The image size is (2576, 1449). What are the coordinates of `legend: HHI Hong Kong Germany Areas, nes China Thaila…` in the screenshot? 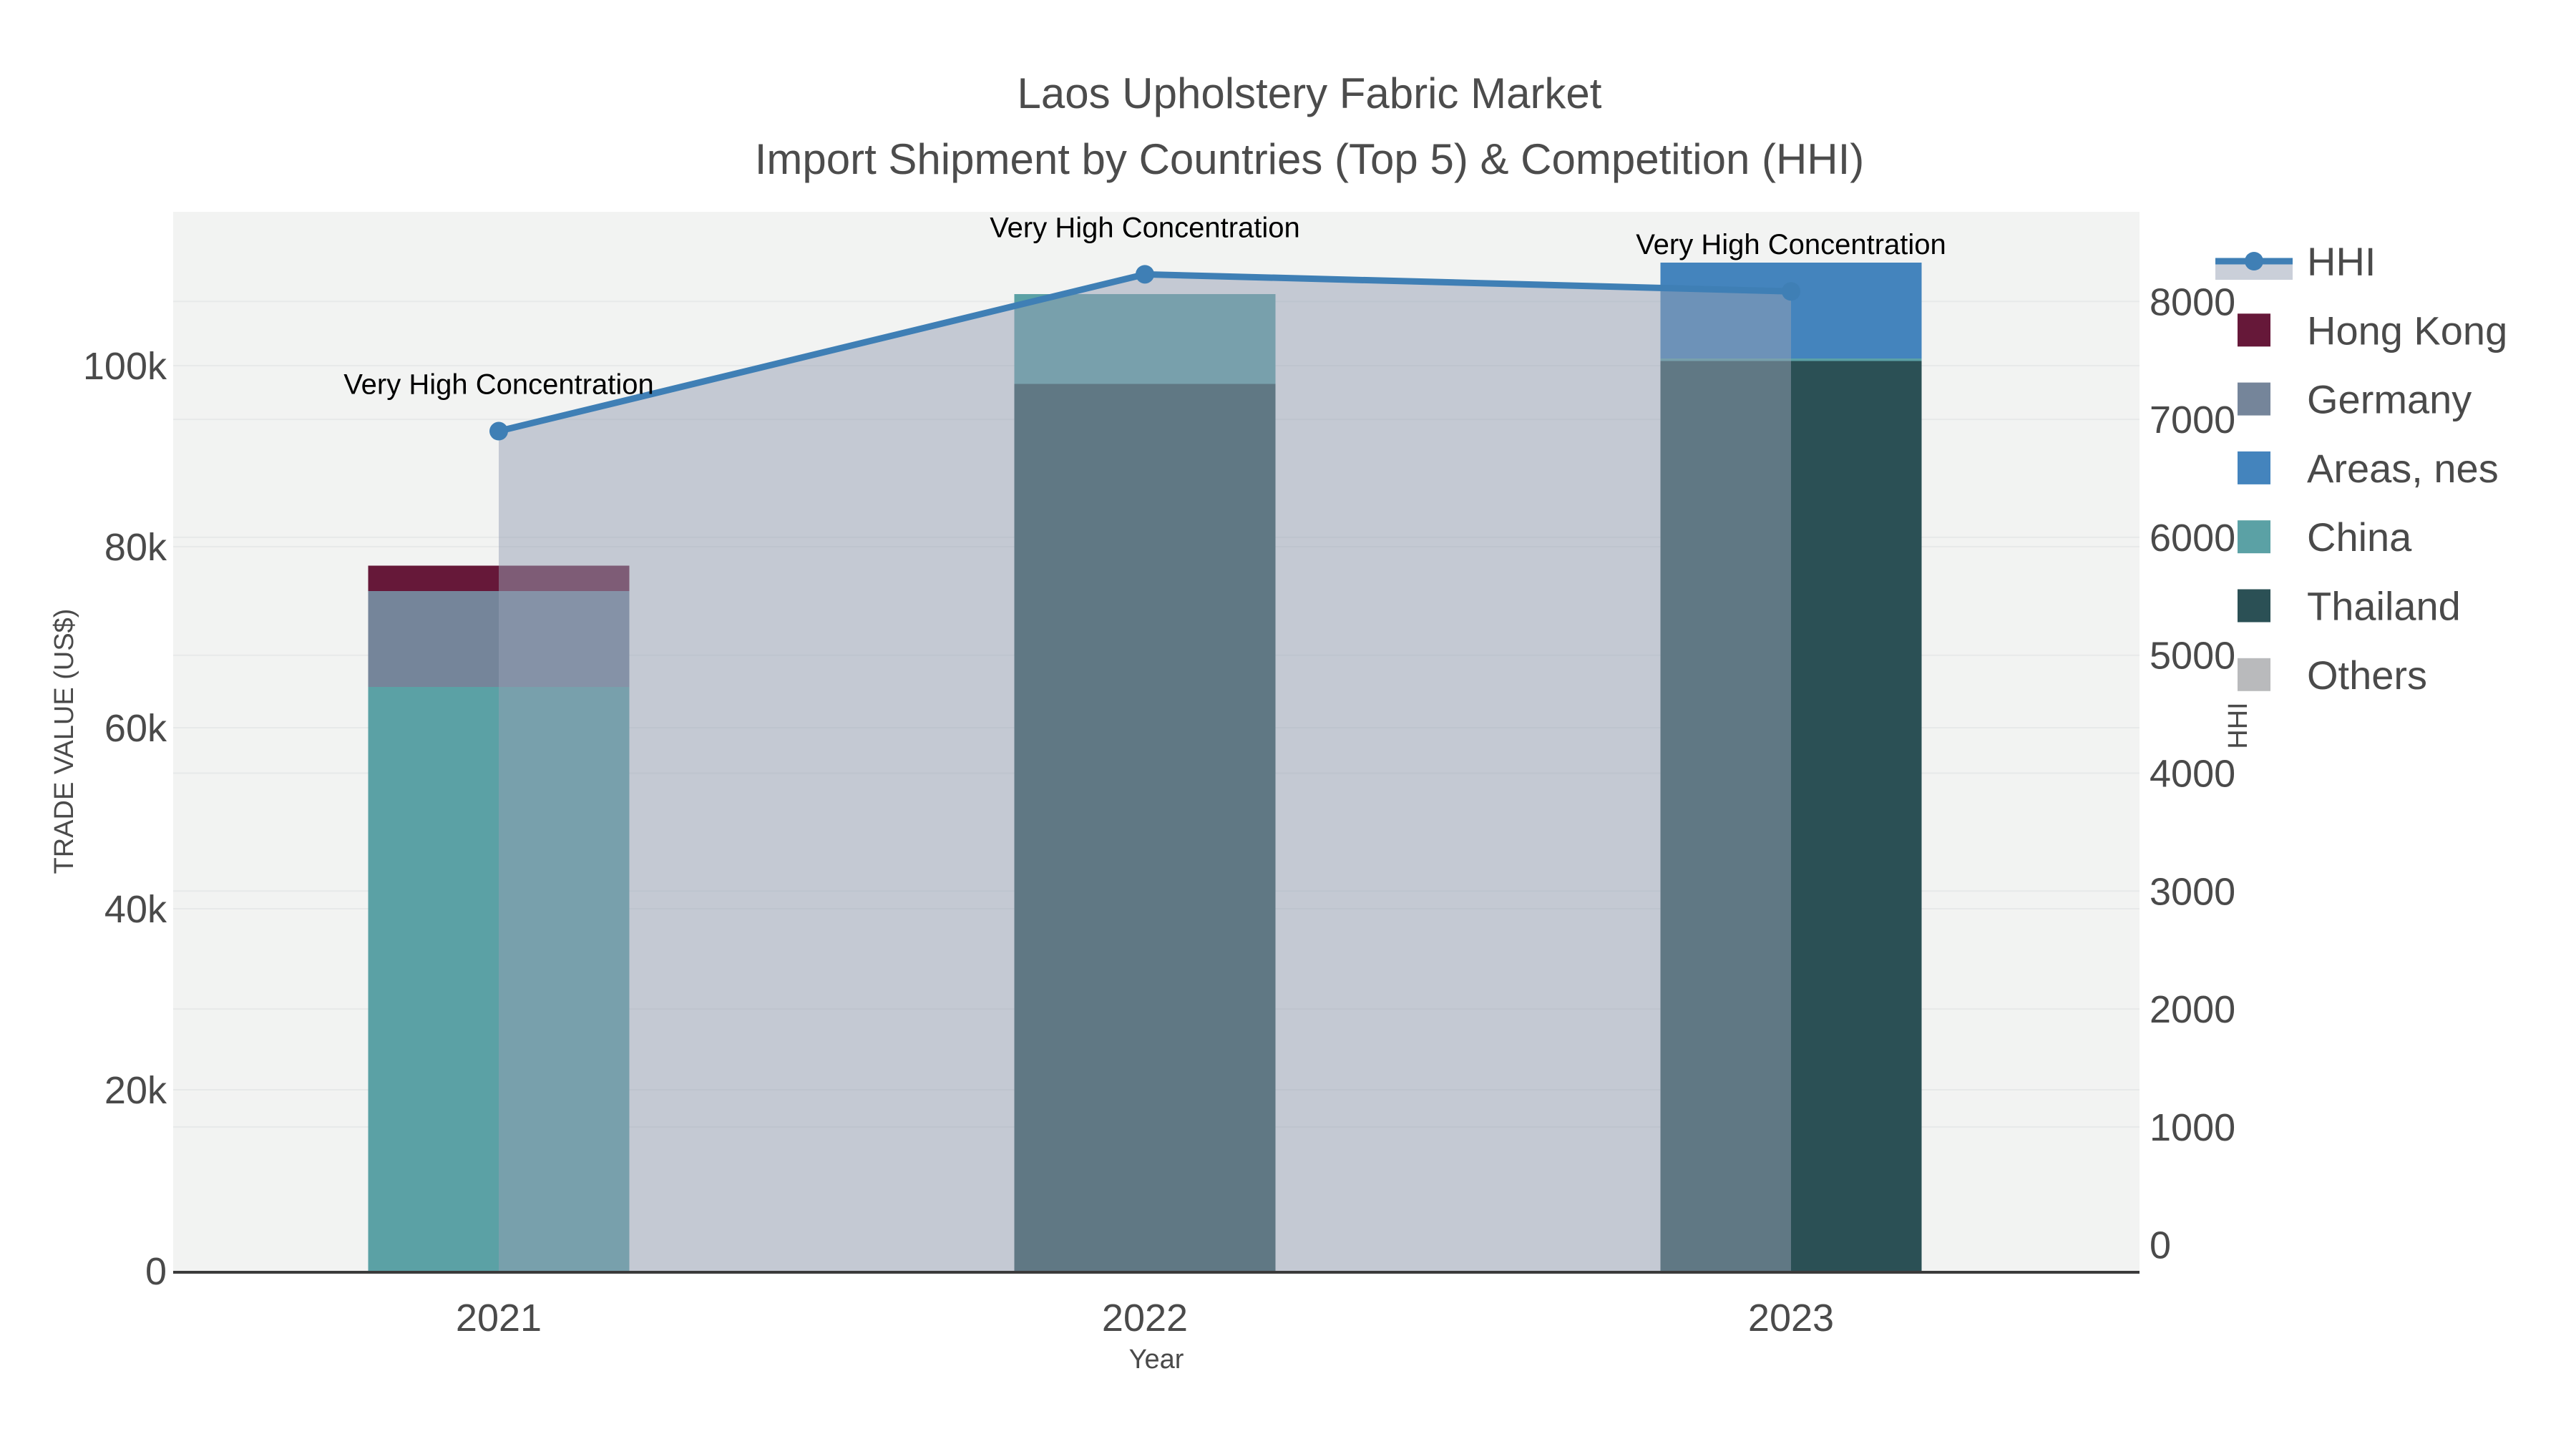 It's located at (2361, 468).